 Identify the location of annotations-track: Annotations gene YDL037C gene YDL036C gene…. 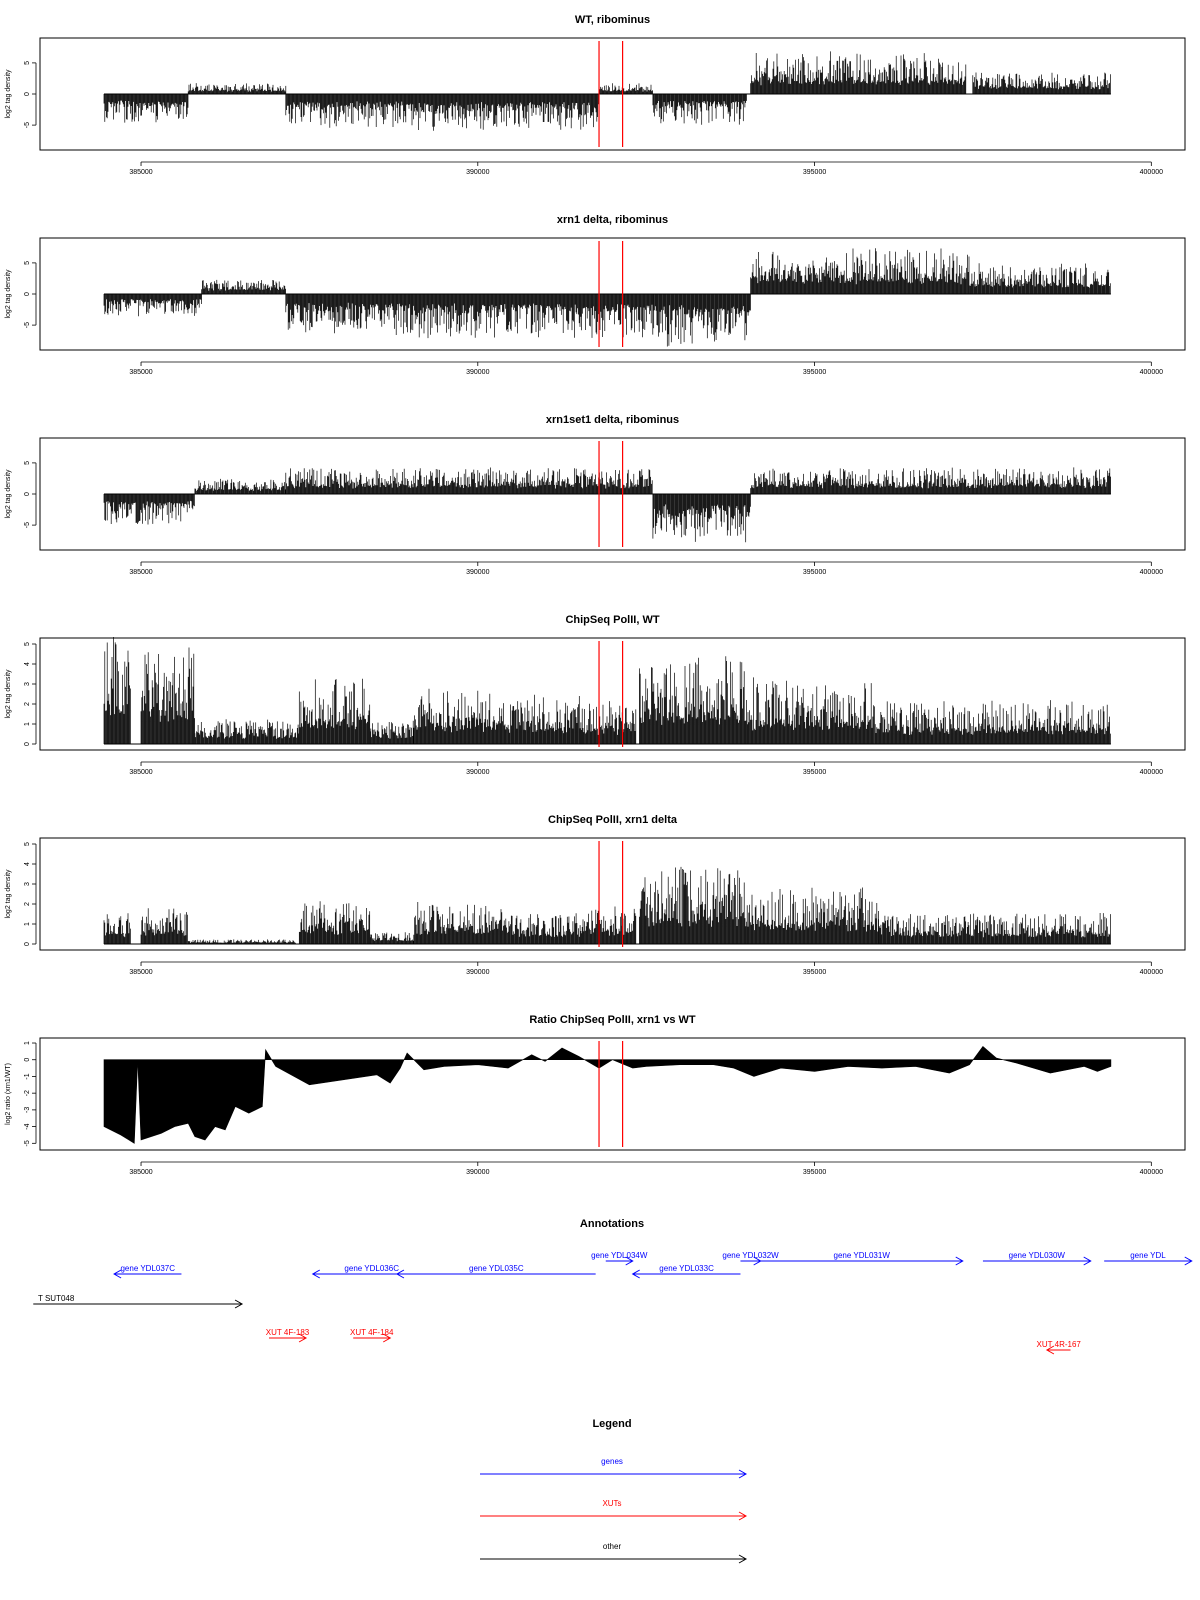
(613, 1286).